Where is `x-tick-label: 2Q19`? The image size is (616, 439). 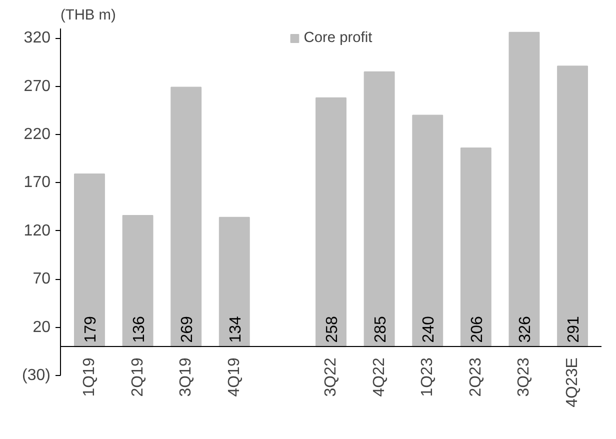 x-tick-label: 2Q19 is located at coordinates (137, 377).